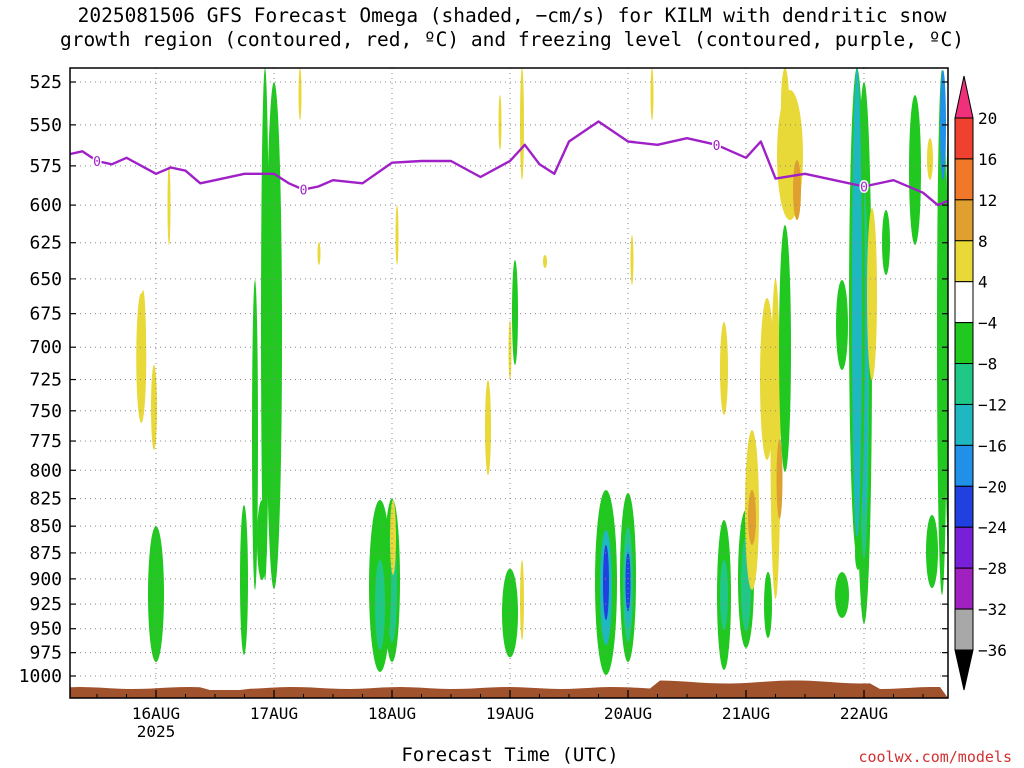 This screenshot has width=1024, height=768. Describe the element at coordinates (992, 445) in the screenshot. I see `colorbar-label: −16` at that location.